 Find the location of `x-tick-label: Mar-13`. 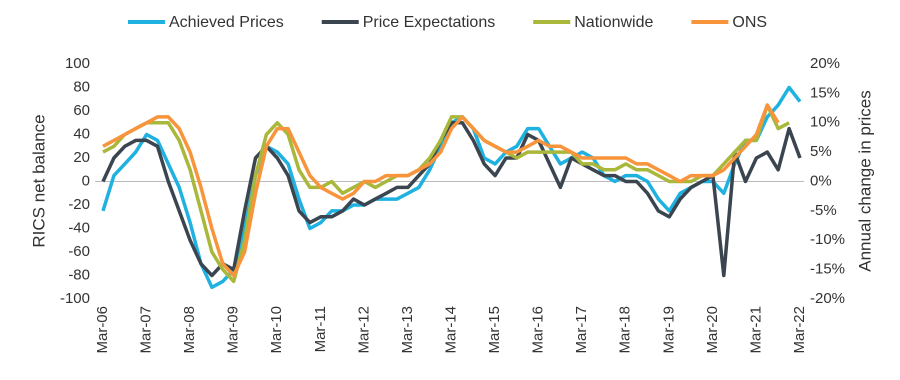

x-tick-label: Mar-13 is located at coordinates (407, 330).